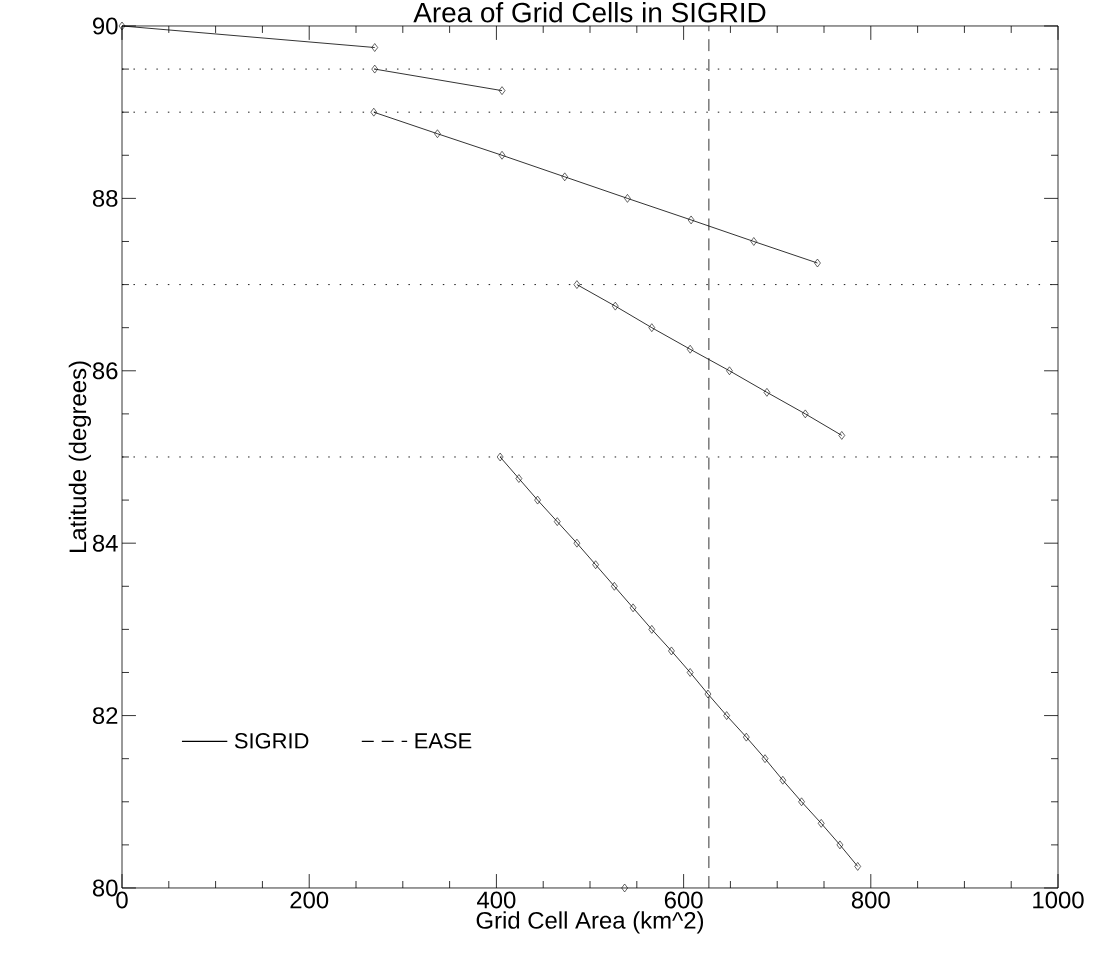 Image resolution: width=1106 pixels, height=964 pixels. I want to click on x-tick-label: 200, so click(309, 900).